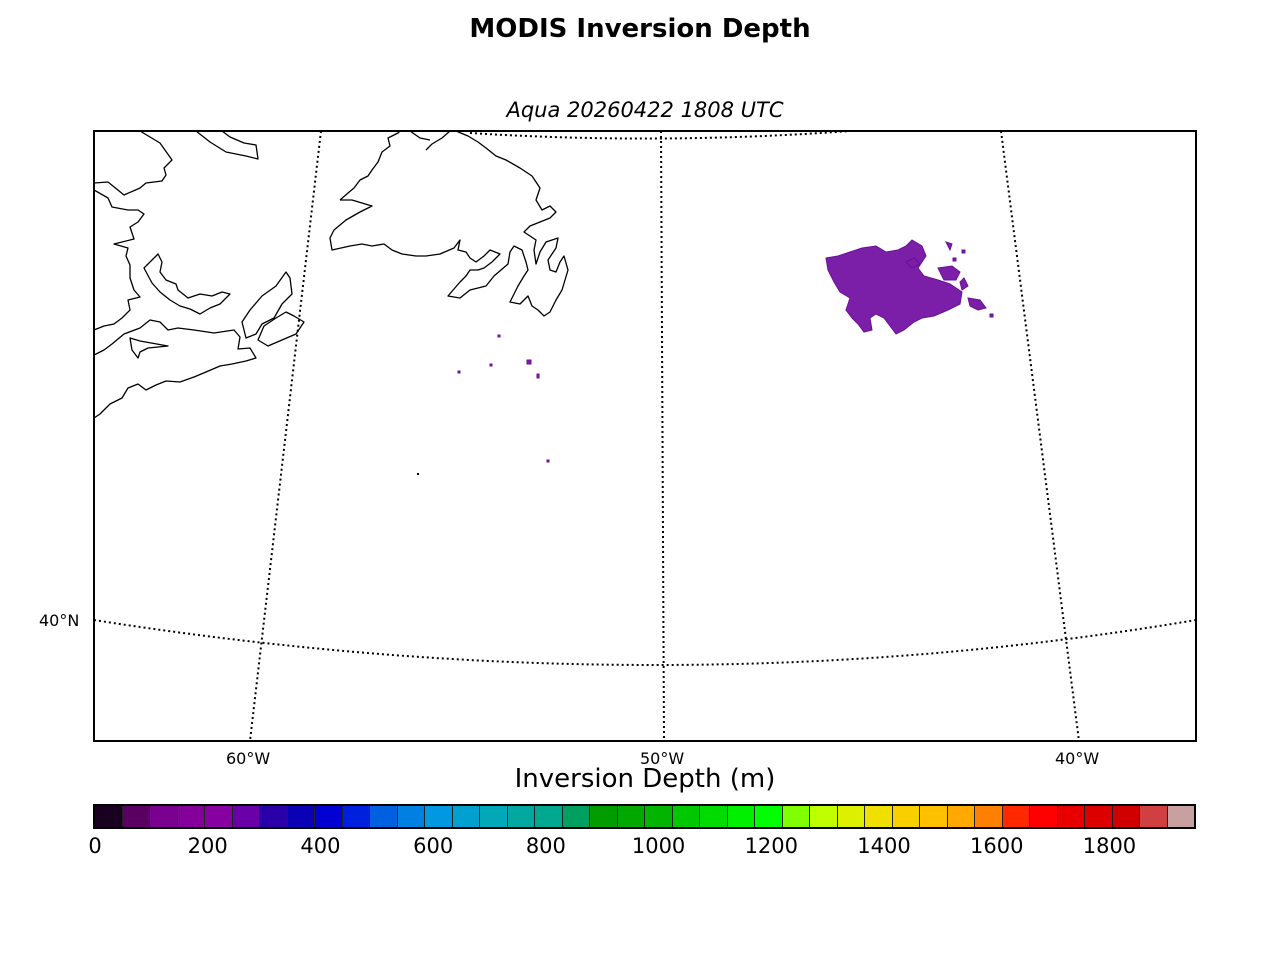 Image resolution: width=1280 pixels, height=960 pixels. Describe the element at coordinates (662, 758) in the screenshot. I see `lon-label-50w: 50°W` at that location.